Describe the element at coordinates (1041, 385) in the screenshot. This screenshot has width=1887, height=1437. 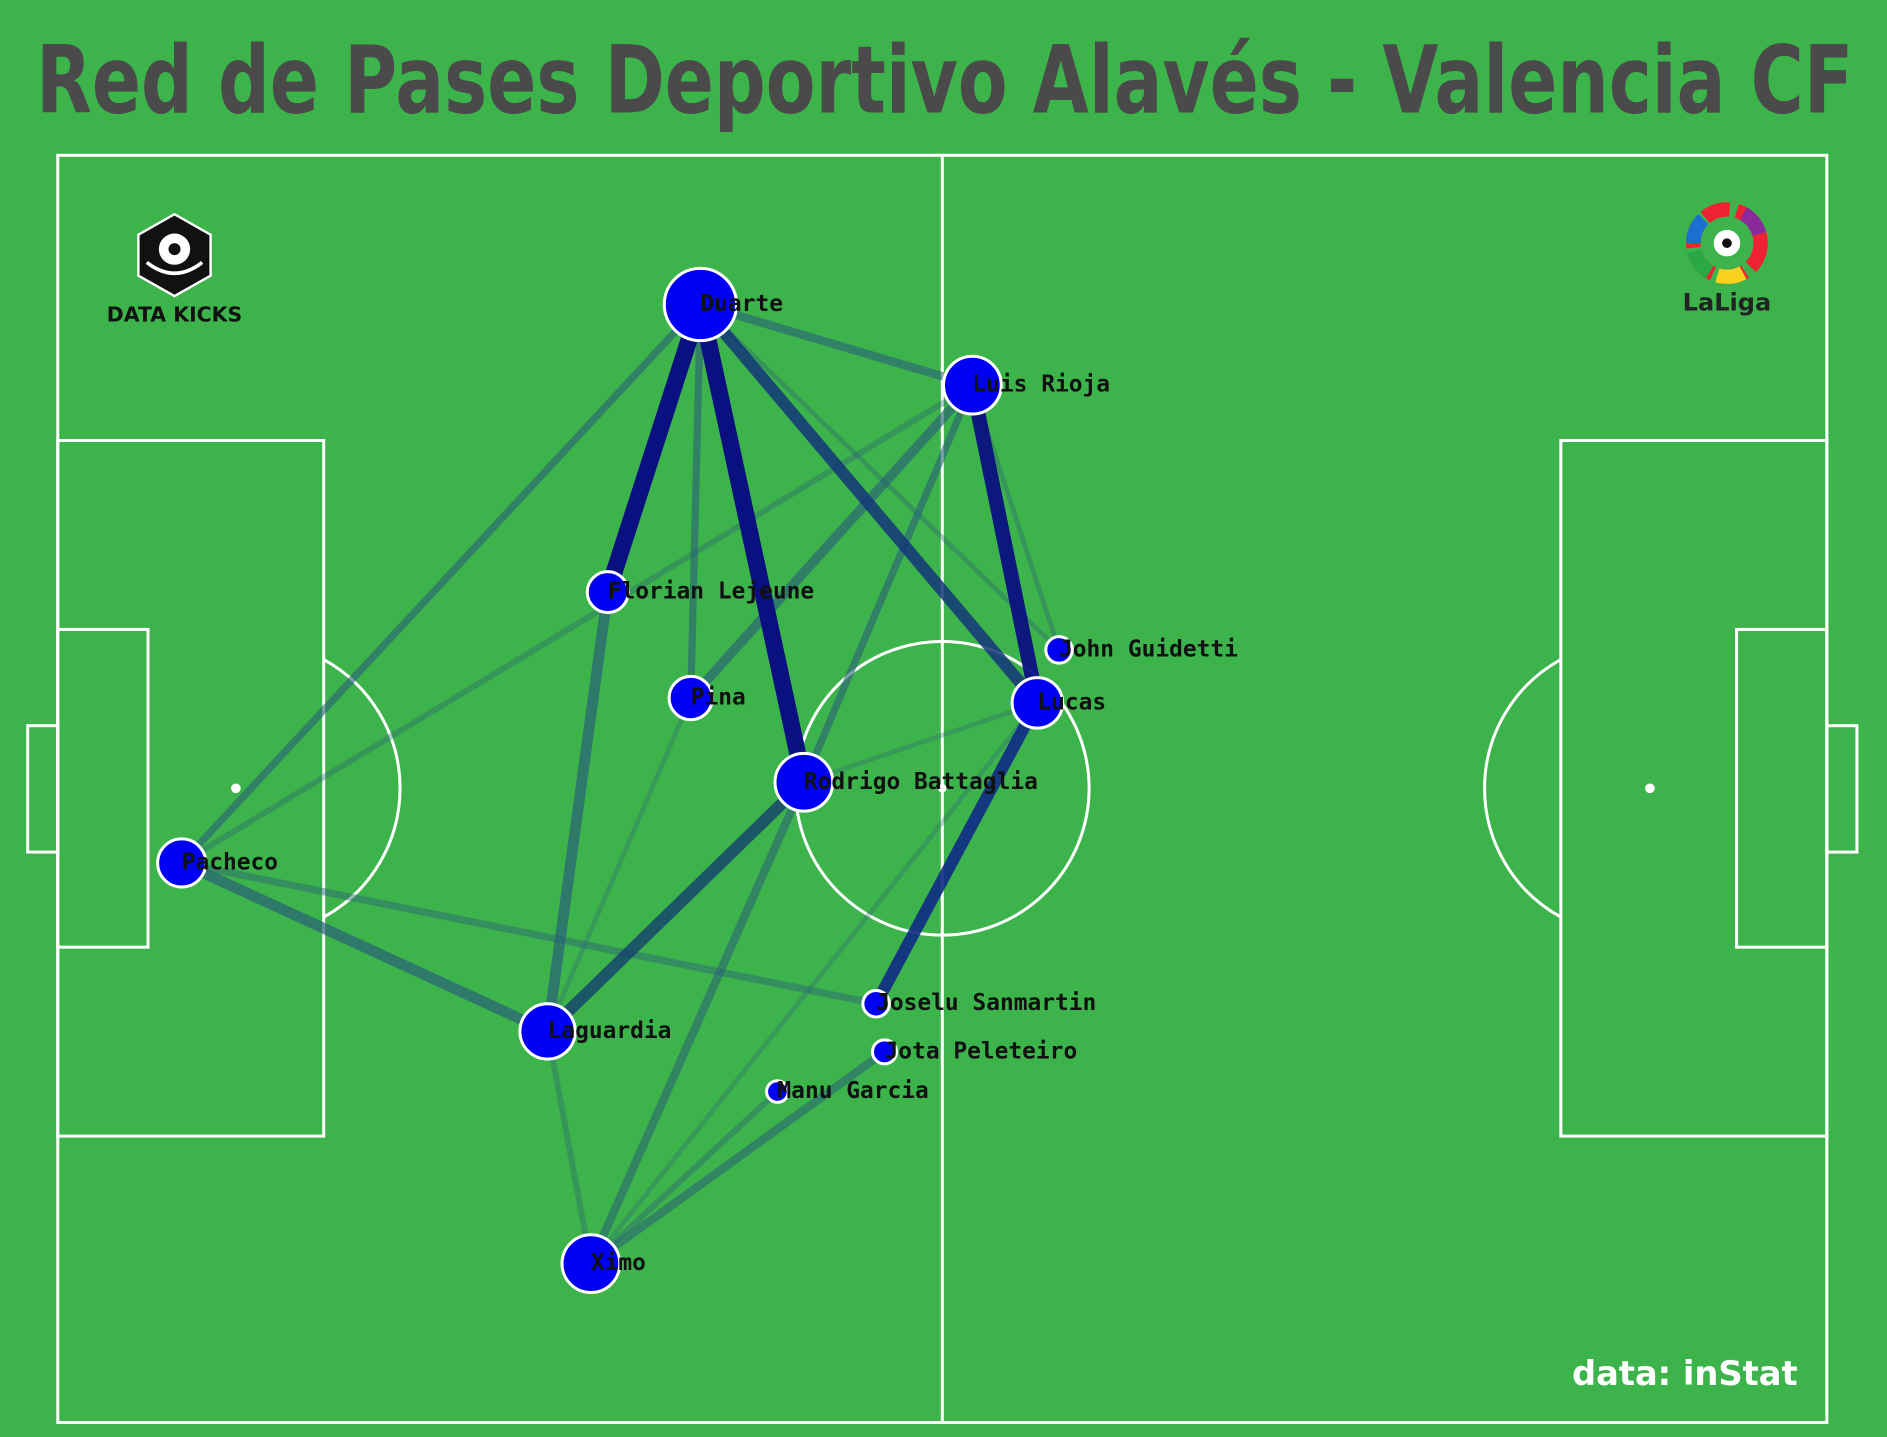
I see `player-label: Luis Rioja` at that location.